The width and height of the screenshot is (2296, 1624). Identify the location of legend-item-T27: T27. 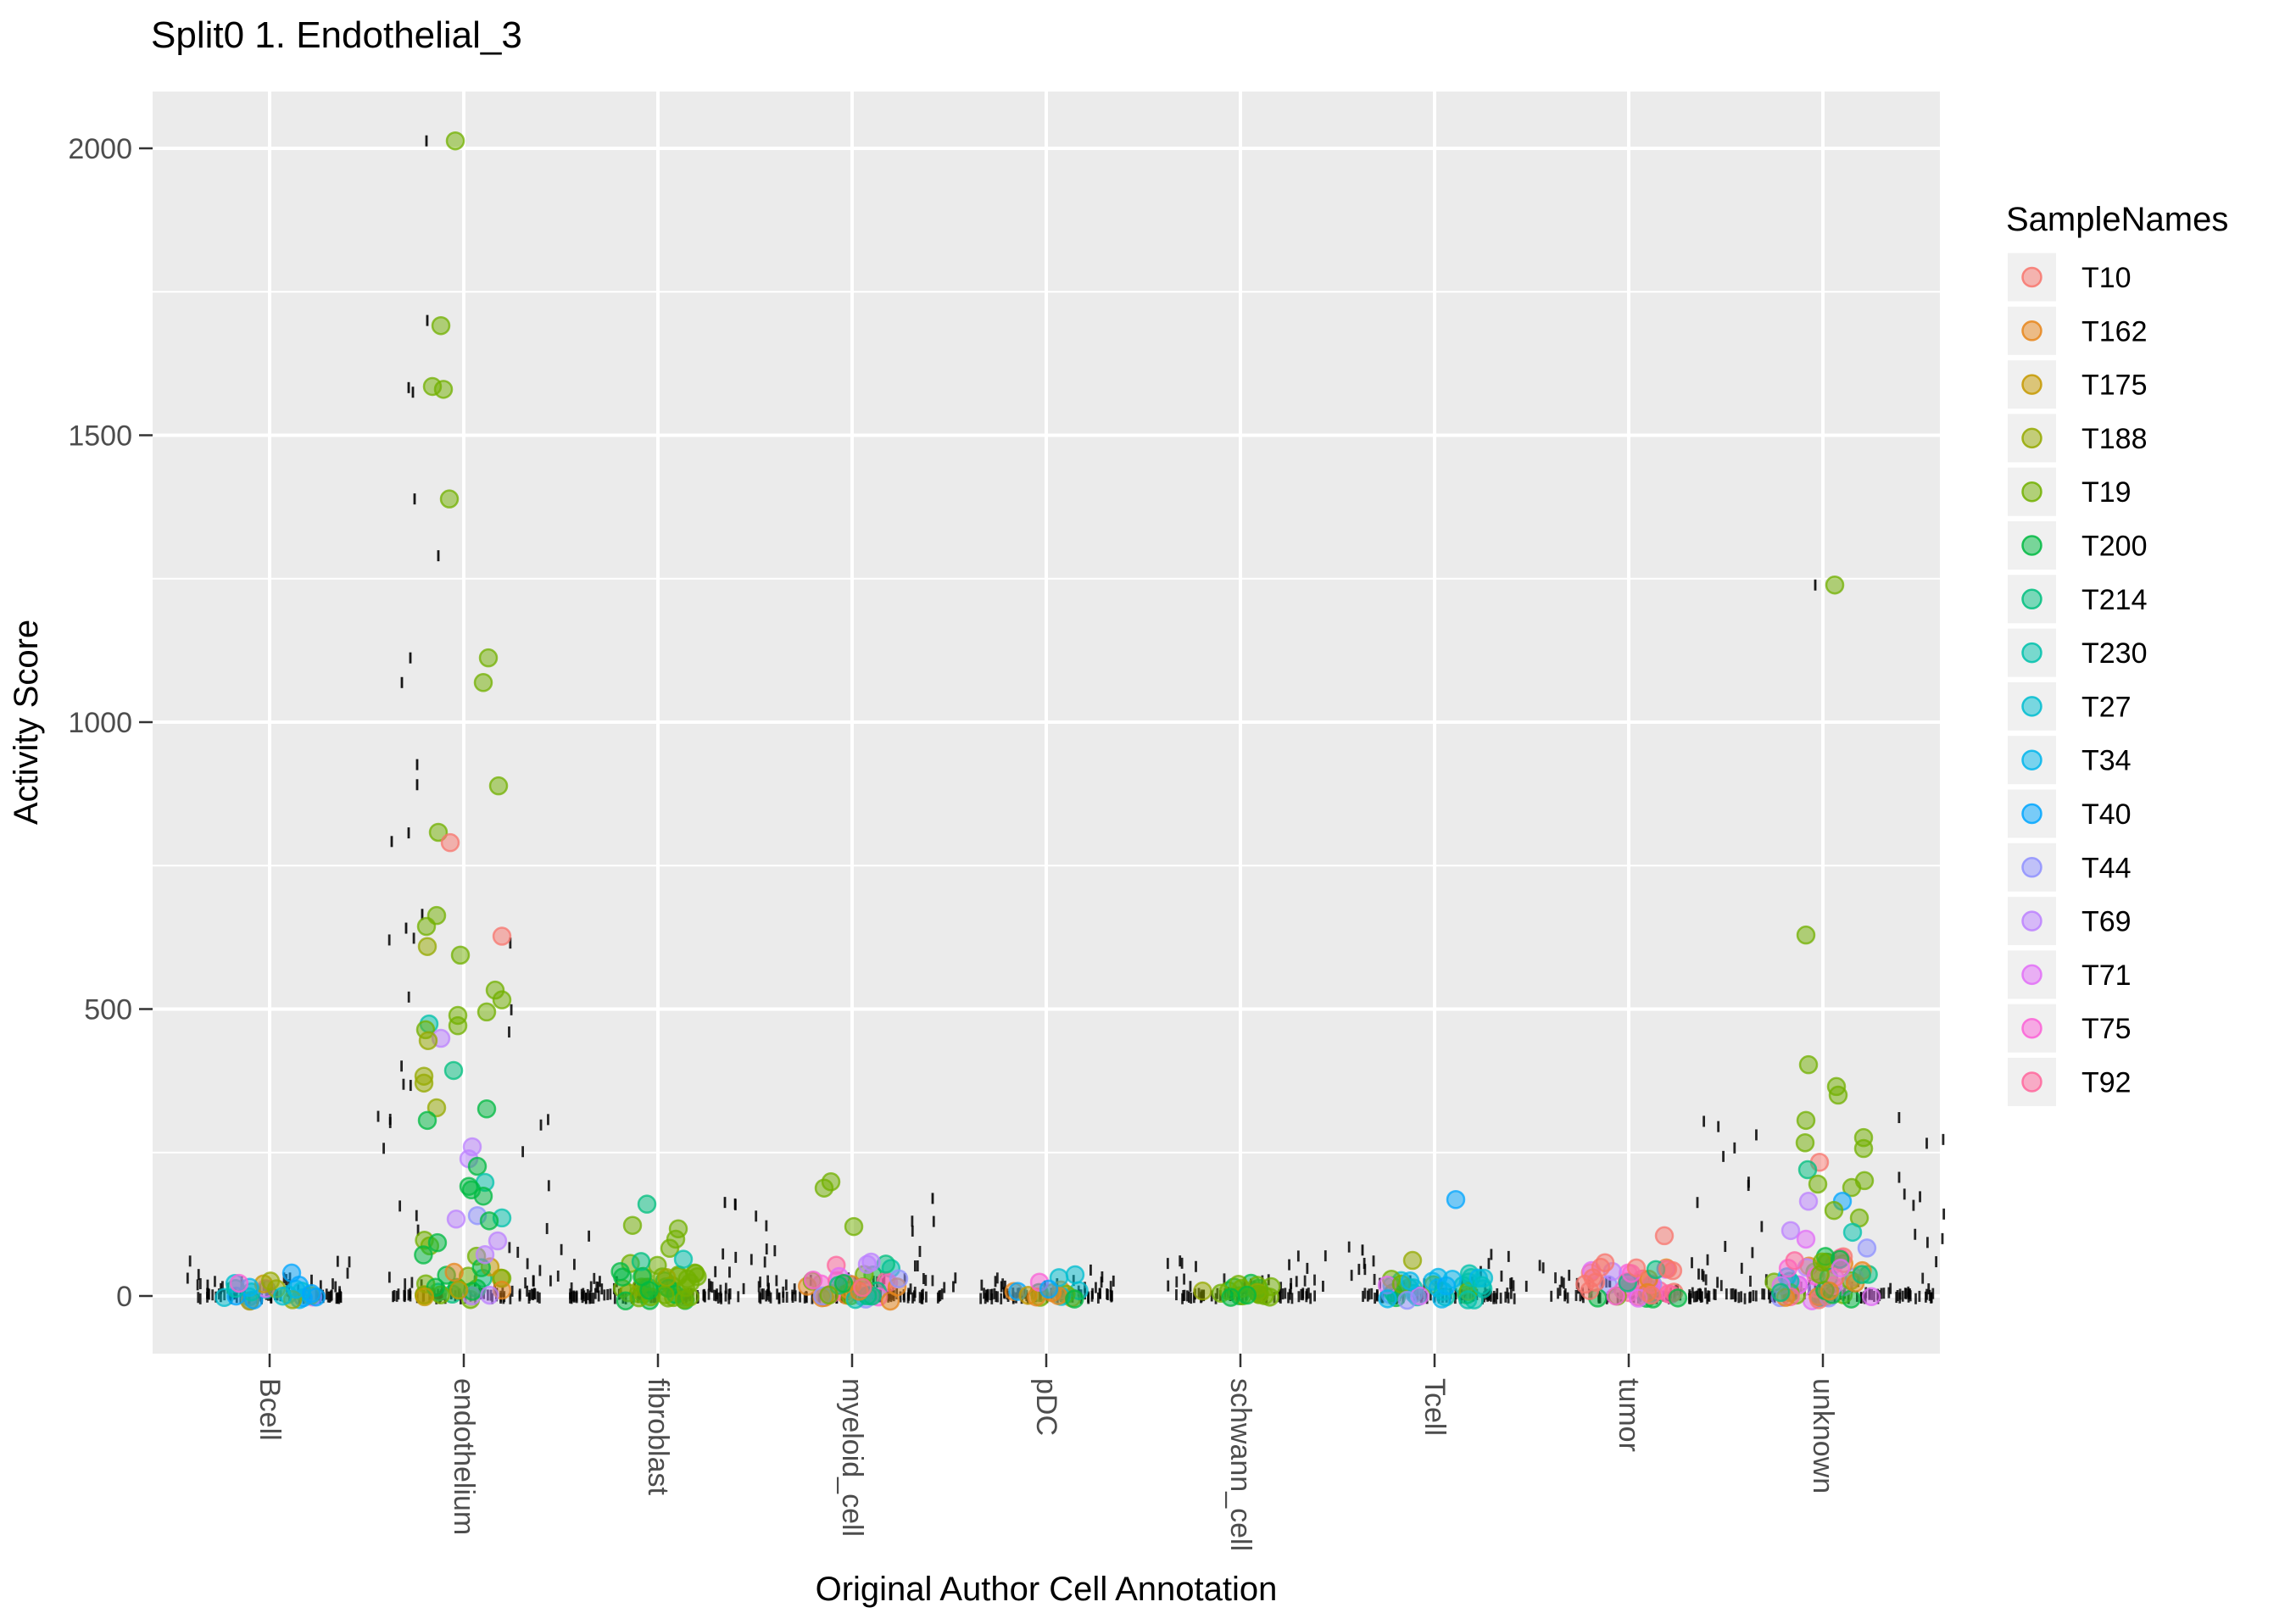
(2070, 706).